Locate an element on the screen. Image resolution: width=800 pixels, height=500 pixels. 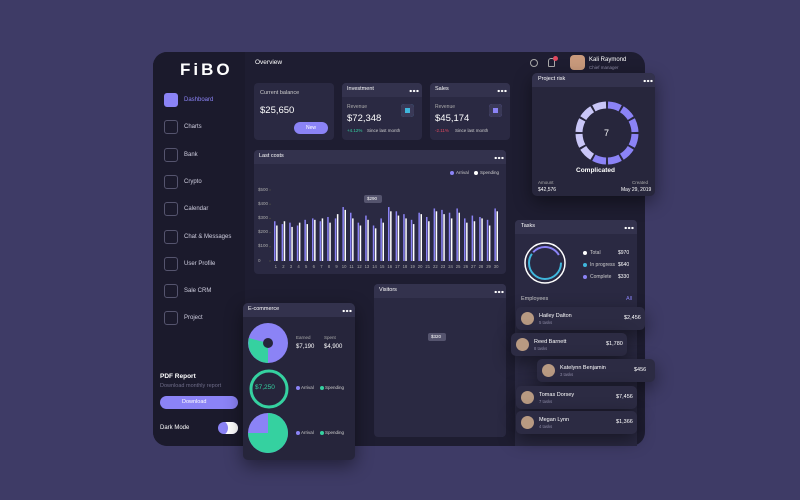
employee-value: $2,456 is located at coordinates (632, 318).